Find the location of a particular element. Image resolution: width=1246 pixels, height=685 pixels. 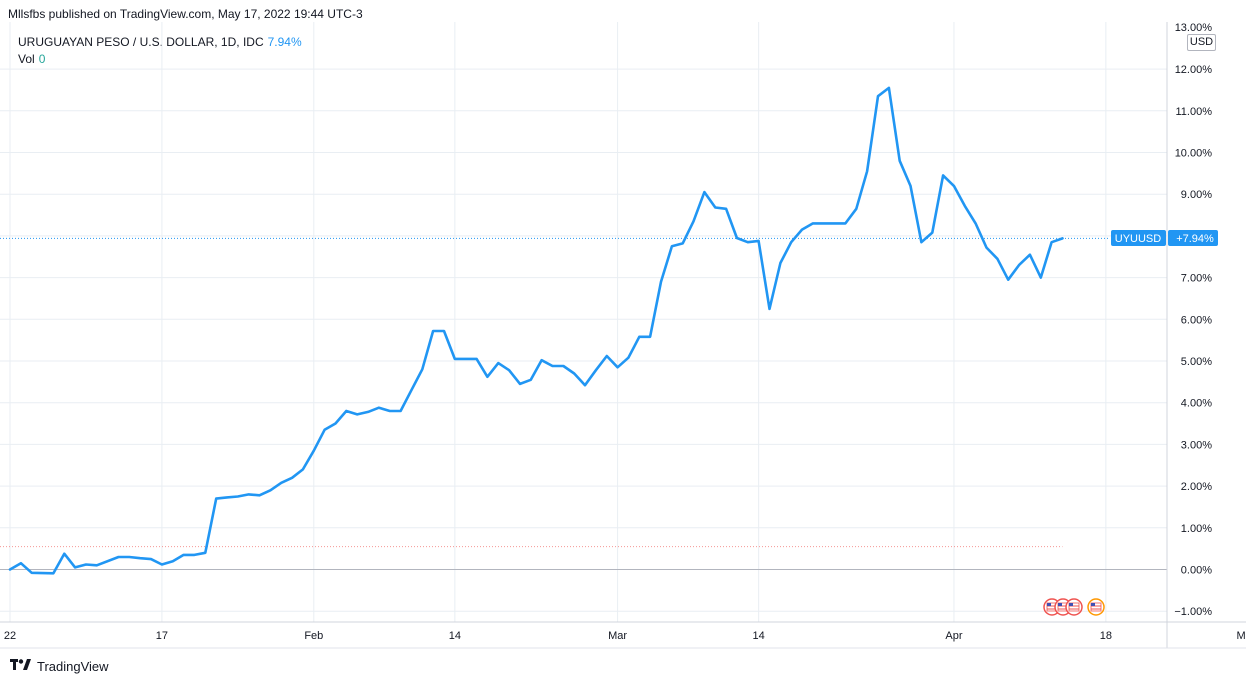

volume-legend: Vol 0 is located at coordinates (31, 59).